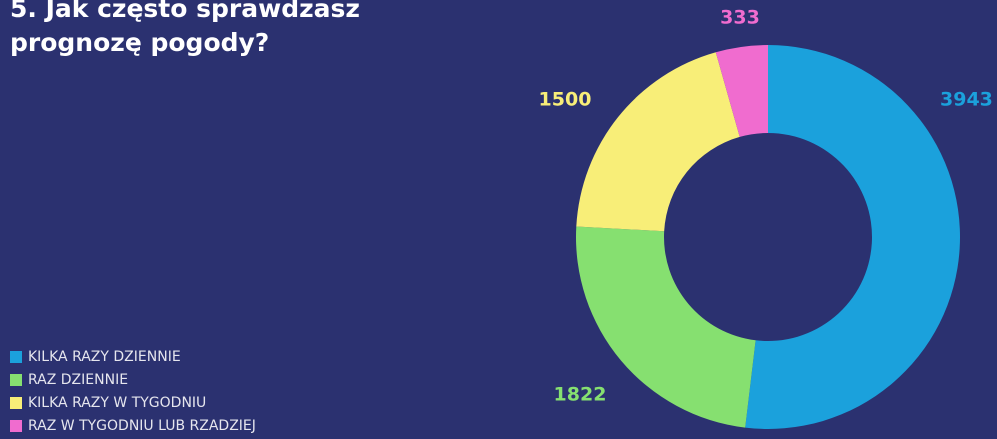  I want to click on legend-label: KILKA RAZY DZIENNIE, so click(104, 357).